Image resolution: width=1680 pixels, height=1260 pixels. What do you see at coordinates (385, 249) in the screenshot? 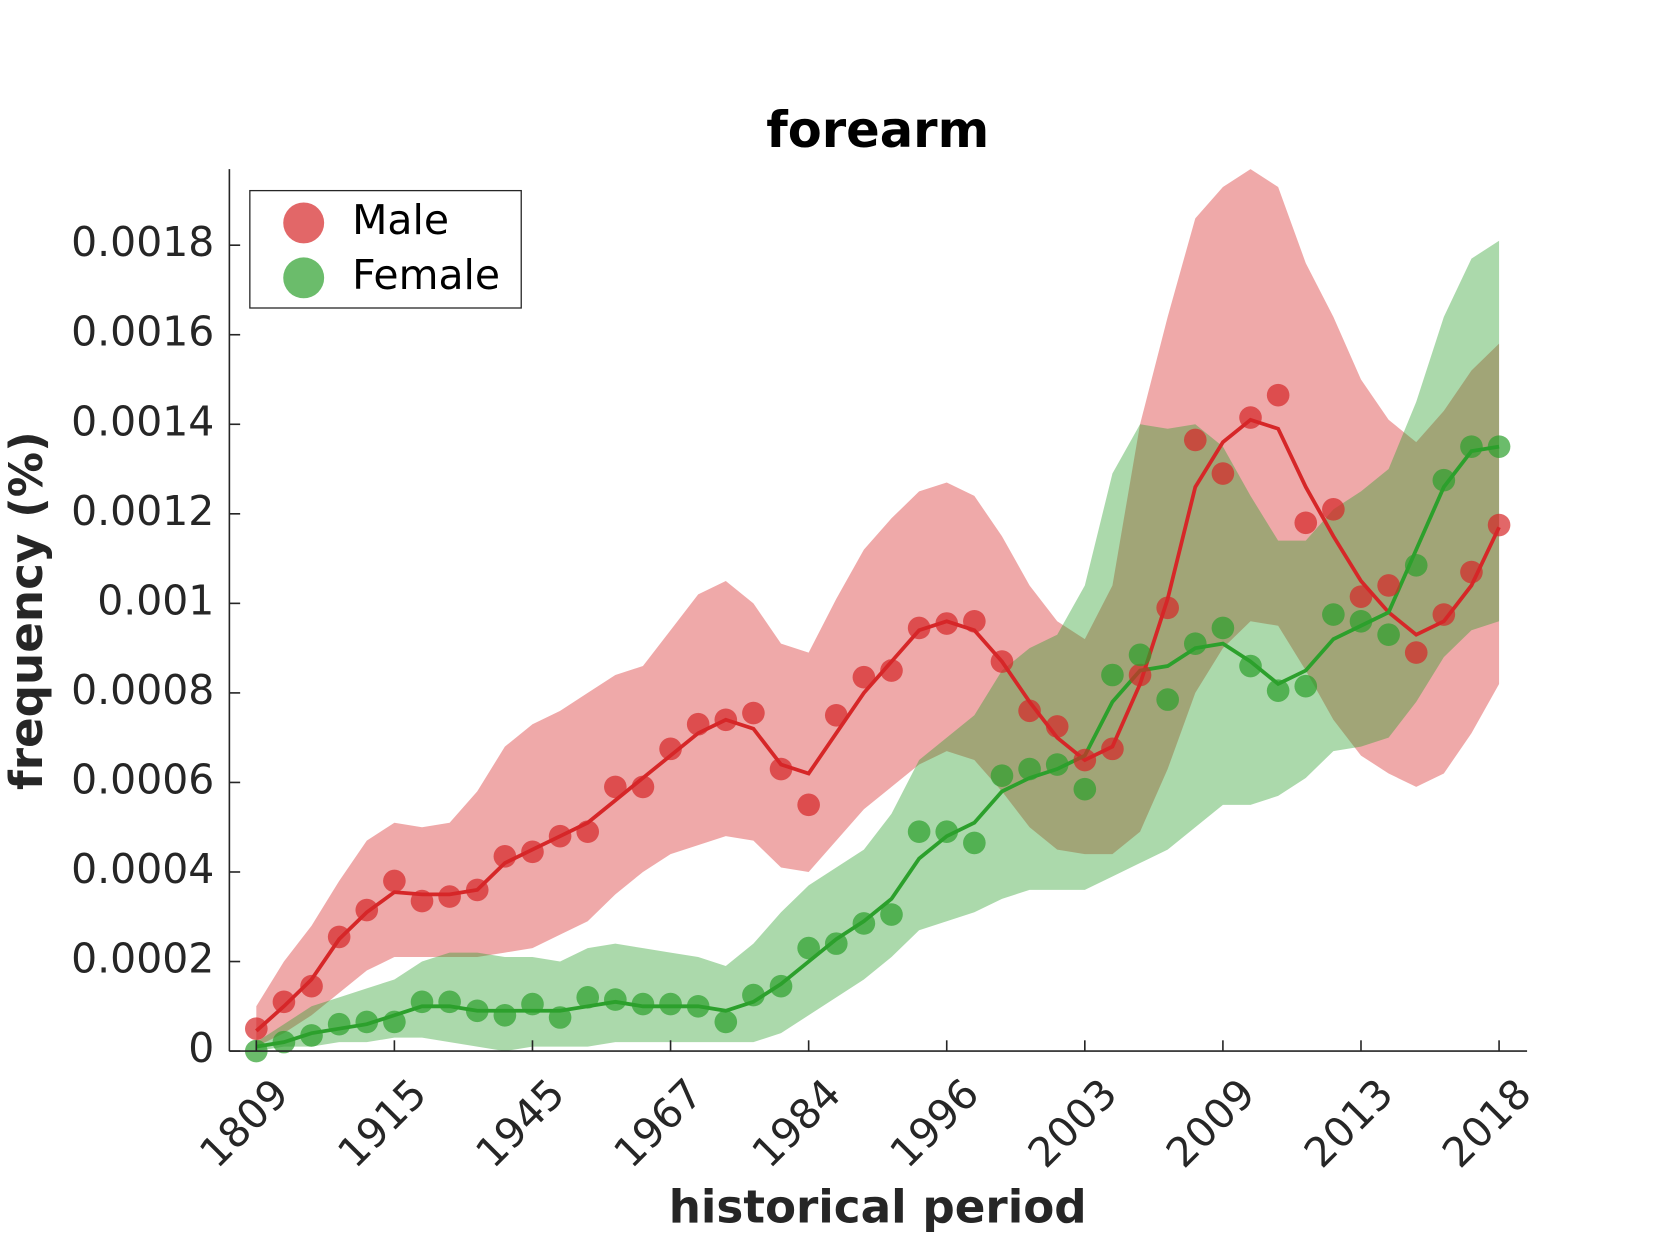
I see `legend: Male Female` at bounding box center [385, 249].